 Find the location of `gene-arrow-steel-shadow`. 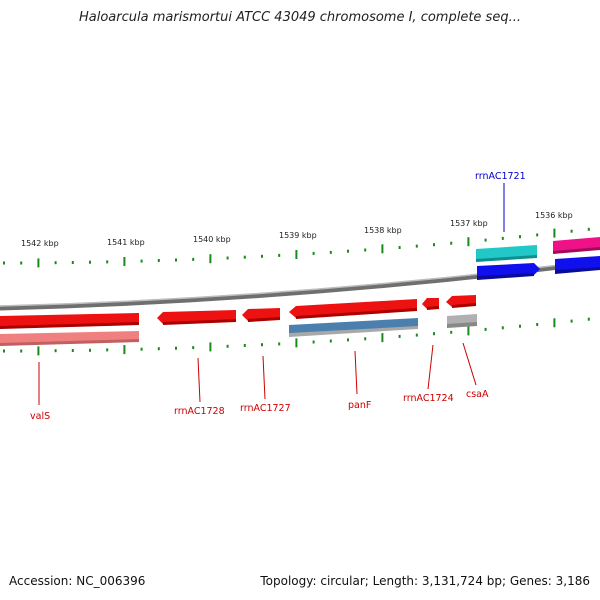

gene-arrow-steel-shadow is located at coordinates (353, 331).